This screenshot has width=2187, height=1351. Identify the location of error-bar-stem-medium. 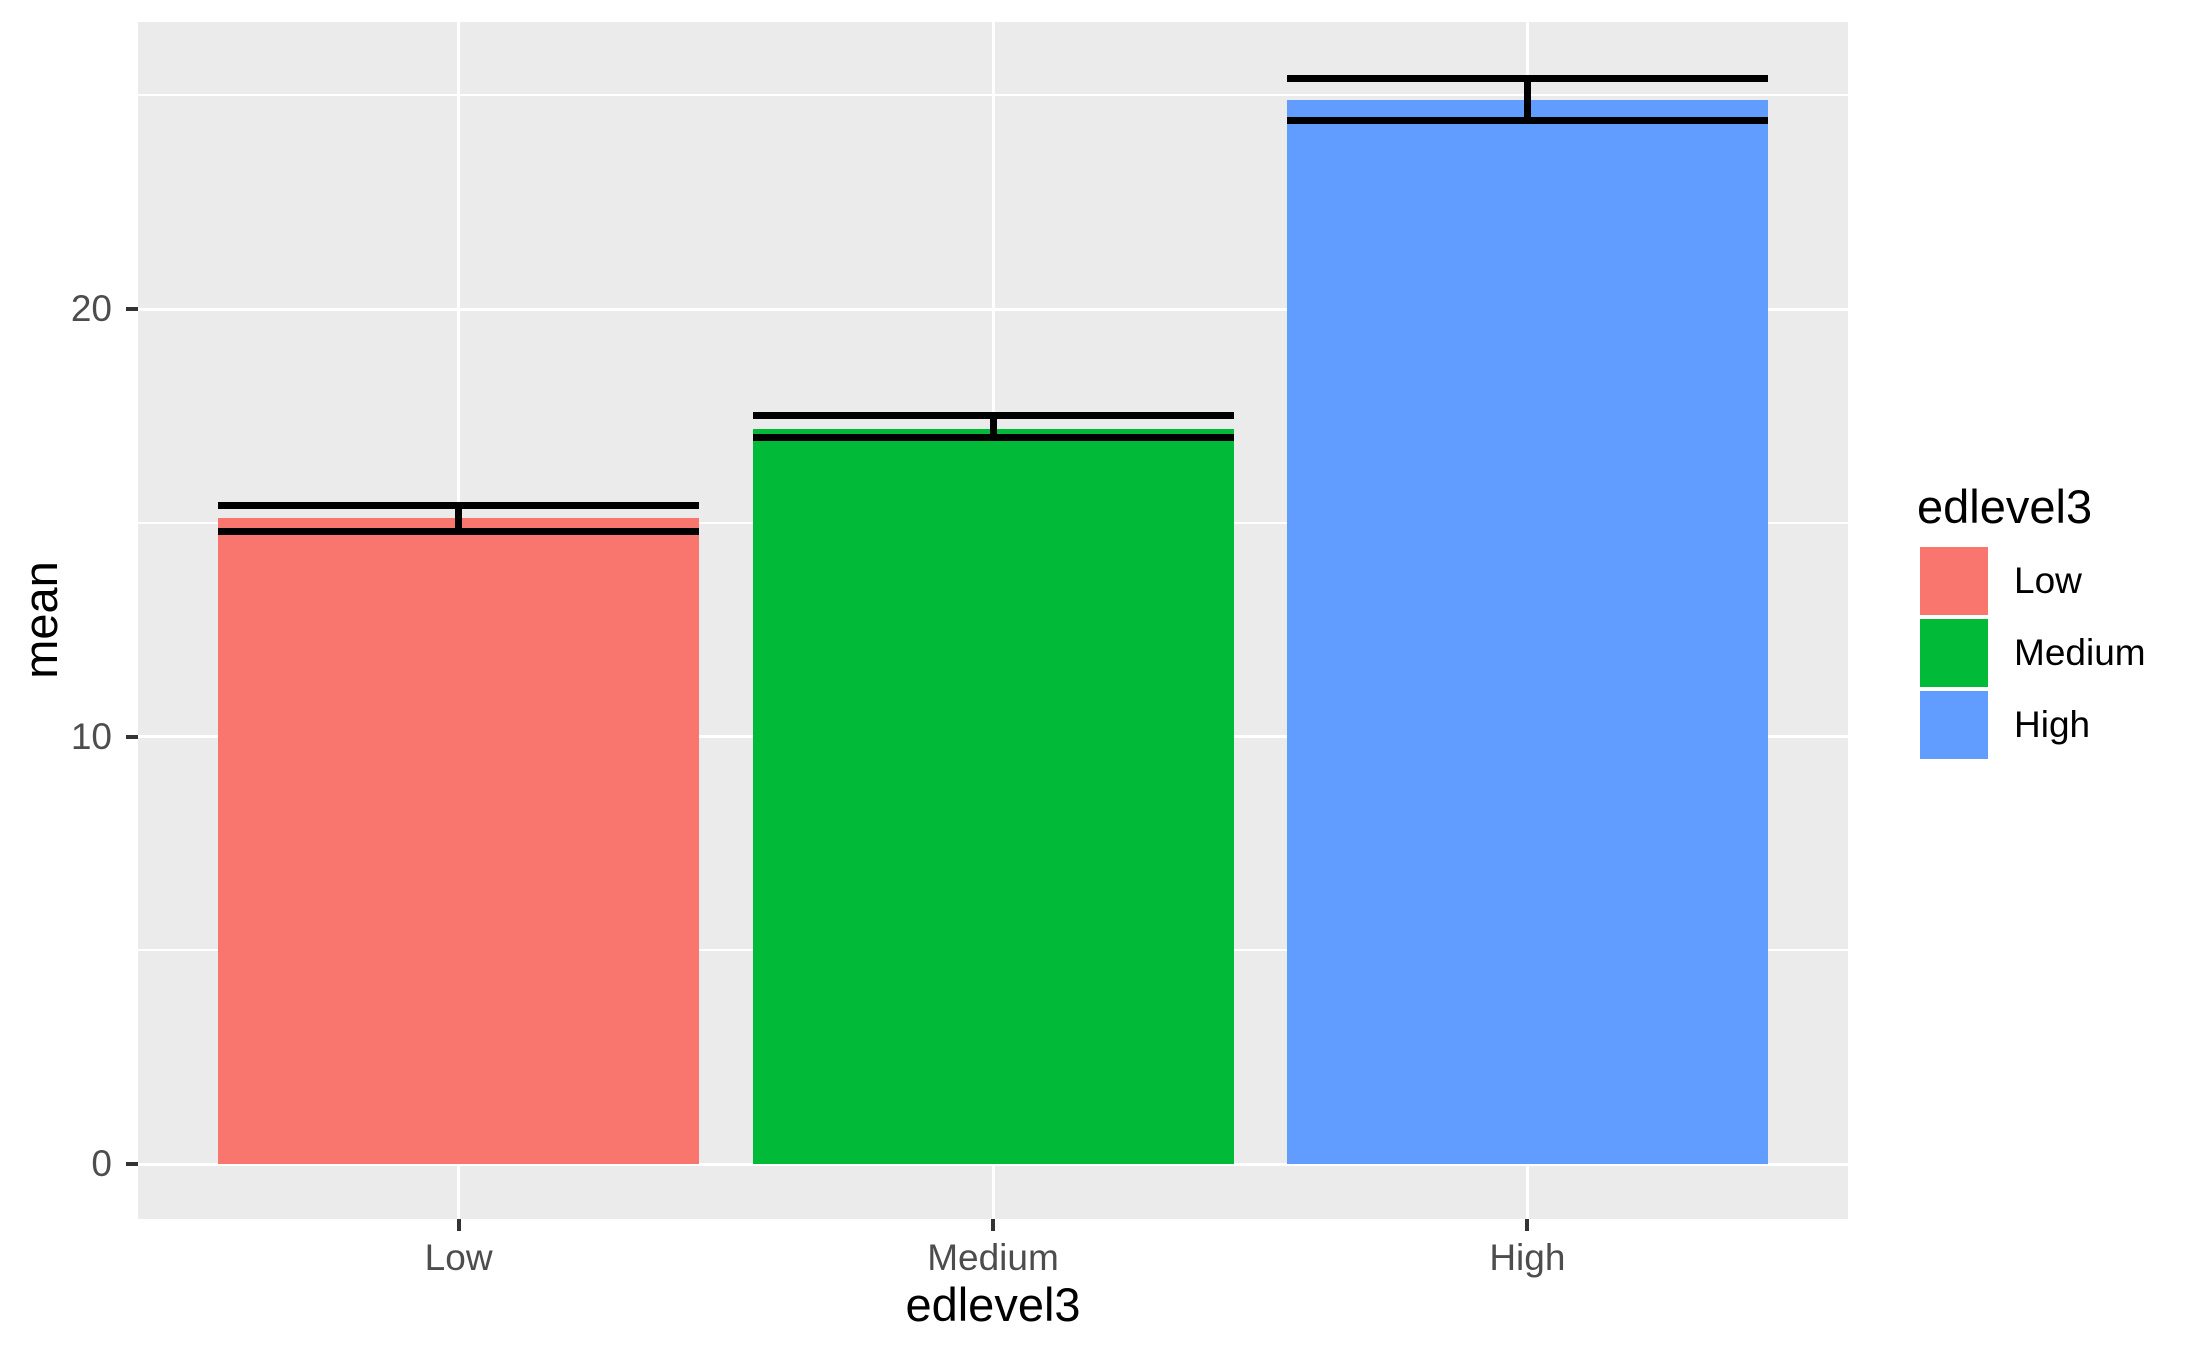
(993, 426).